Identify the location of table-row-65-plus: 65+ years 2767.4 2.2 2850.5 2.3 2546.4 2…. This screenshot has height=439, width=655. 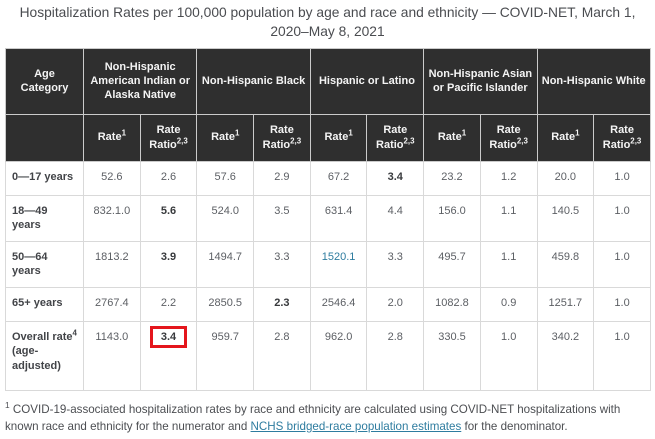
(328, 304).